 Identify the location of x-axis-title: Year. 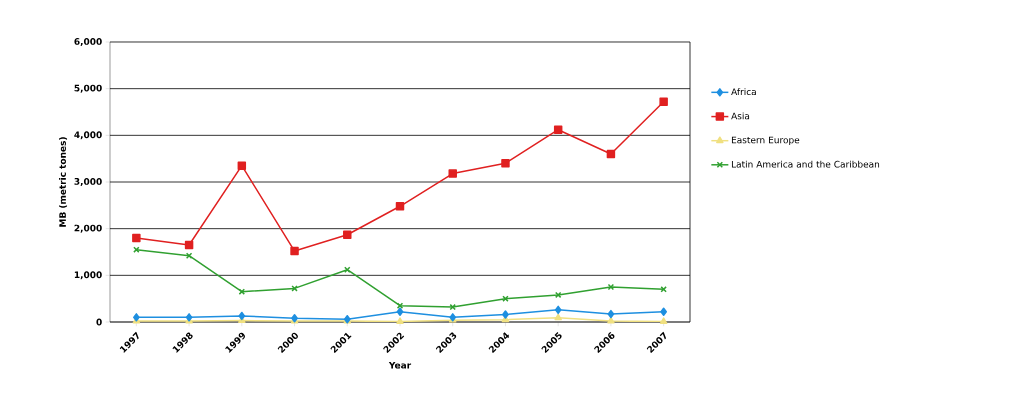
(400, 365).